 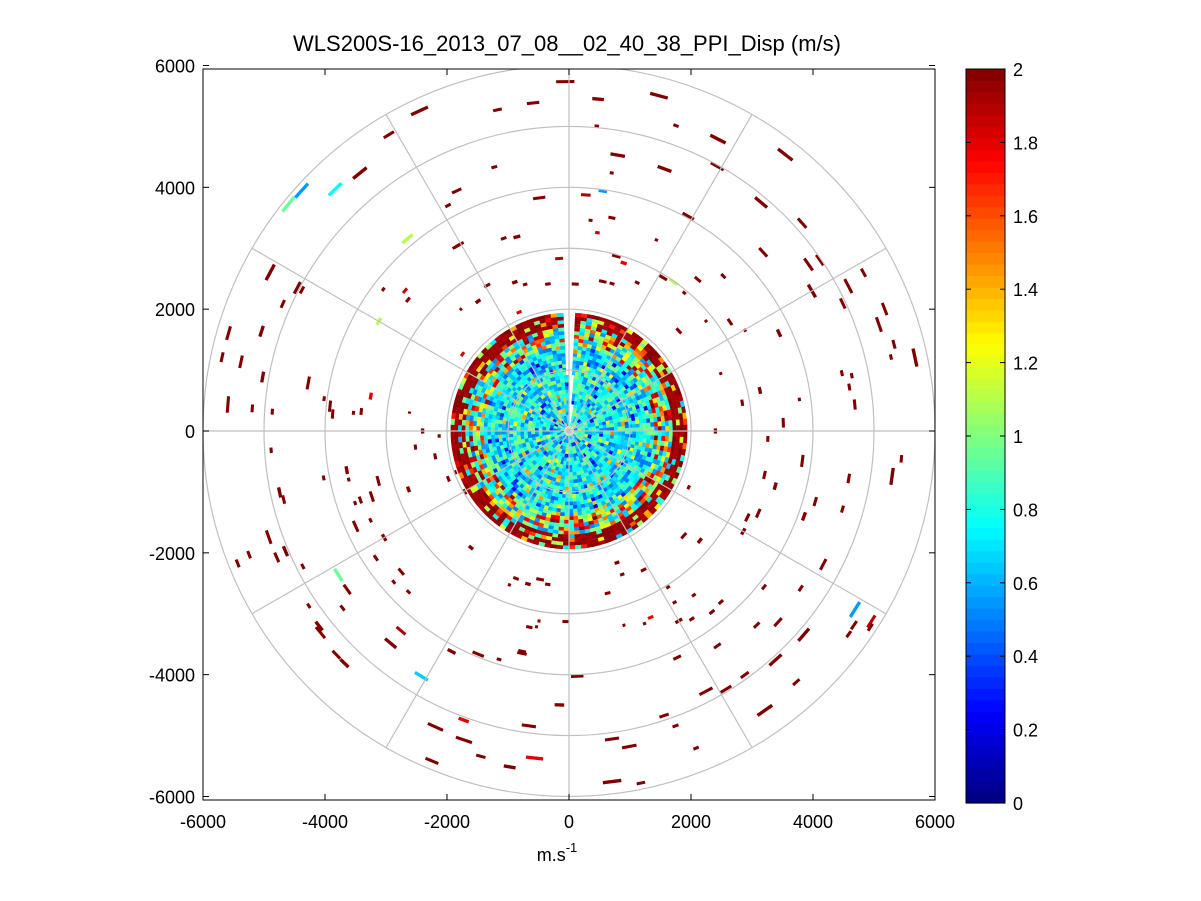 What do you see at coordinates (1002, 437) in the screenshot?
I see `colorbar-ticks: 00.20.40.60.811.21.41.61.82` at bounding box center [1002, 437].